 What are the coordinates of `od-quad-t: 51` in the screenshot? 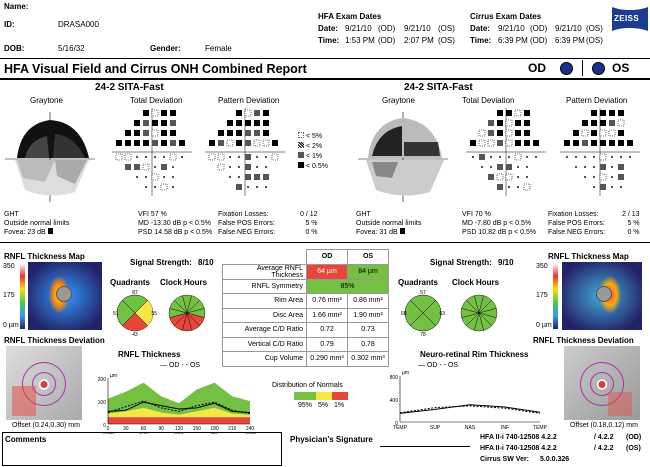 It's located at (116, 314).